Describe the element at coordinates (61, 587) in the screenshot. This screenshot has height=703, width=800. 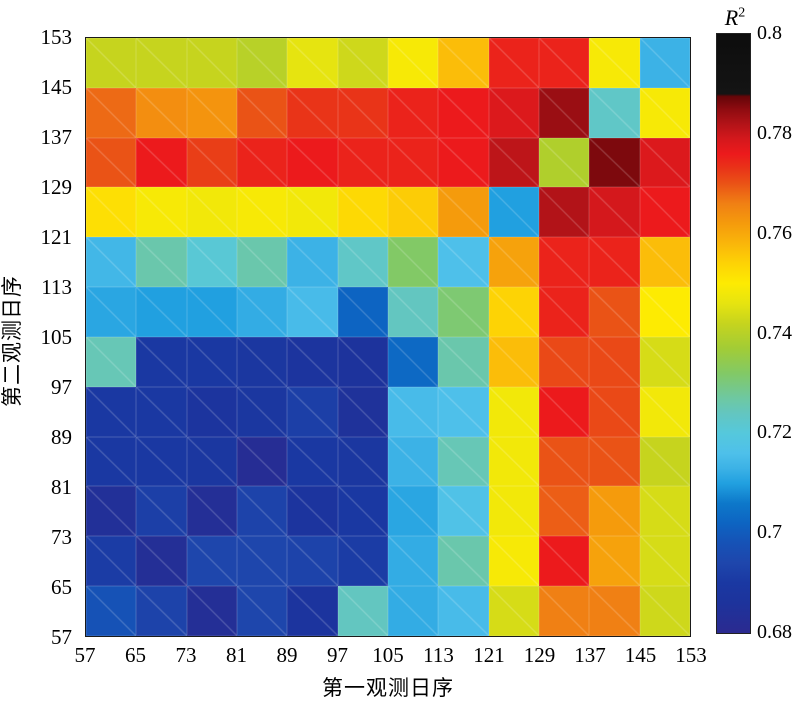
I see `y-tick-label: 65` at that location.